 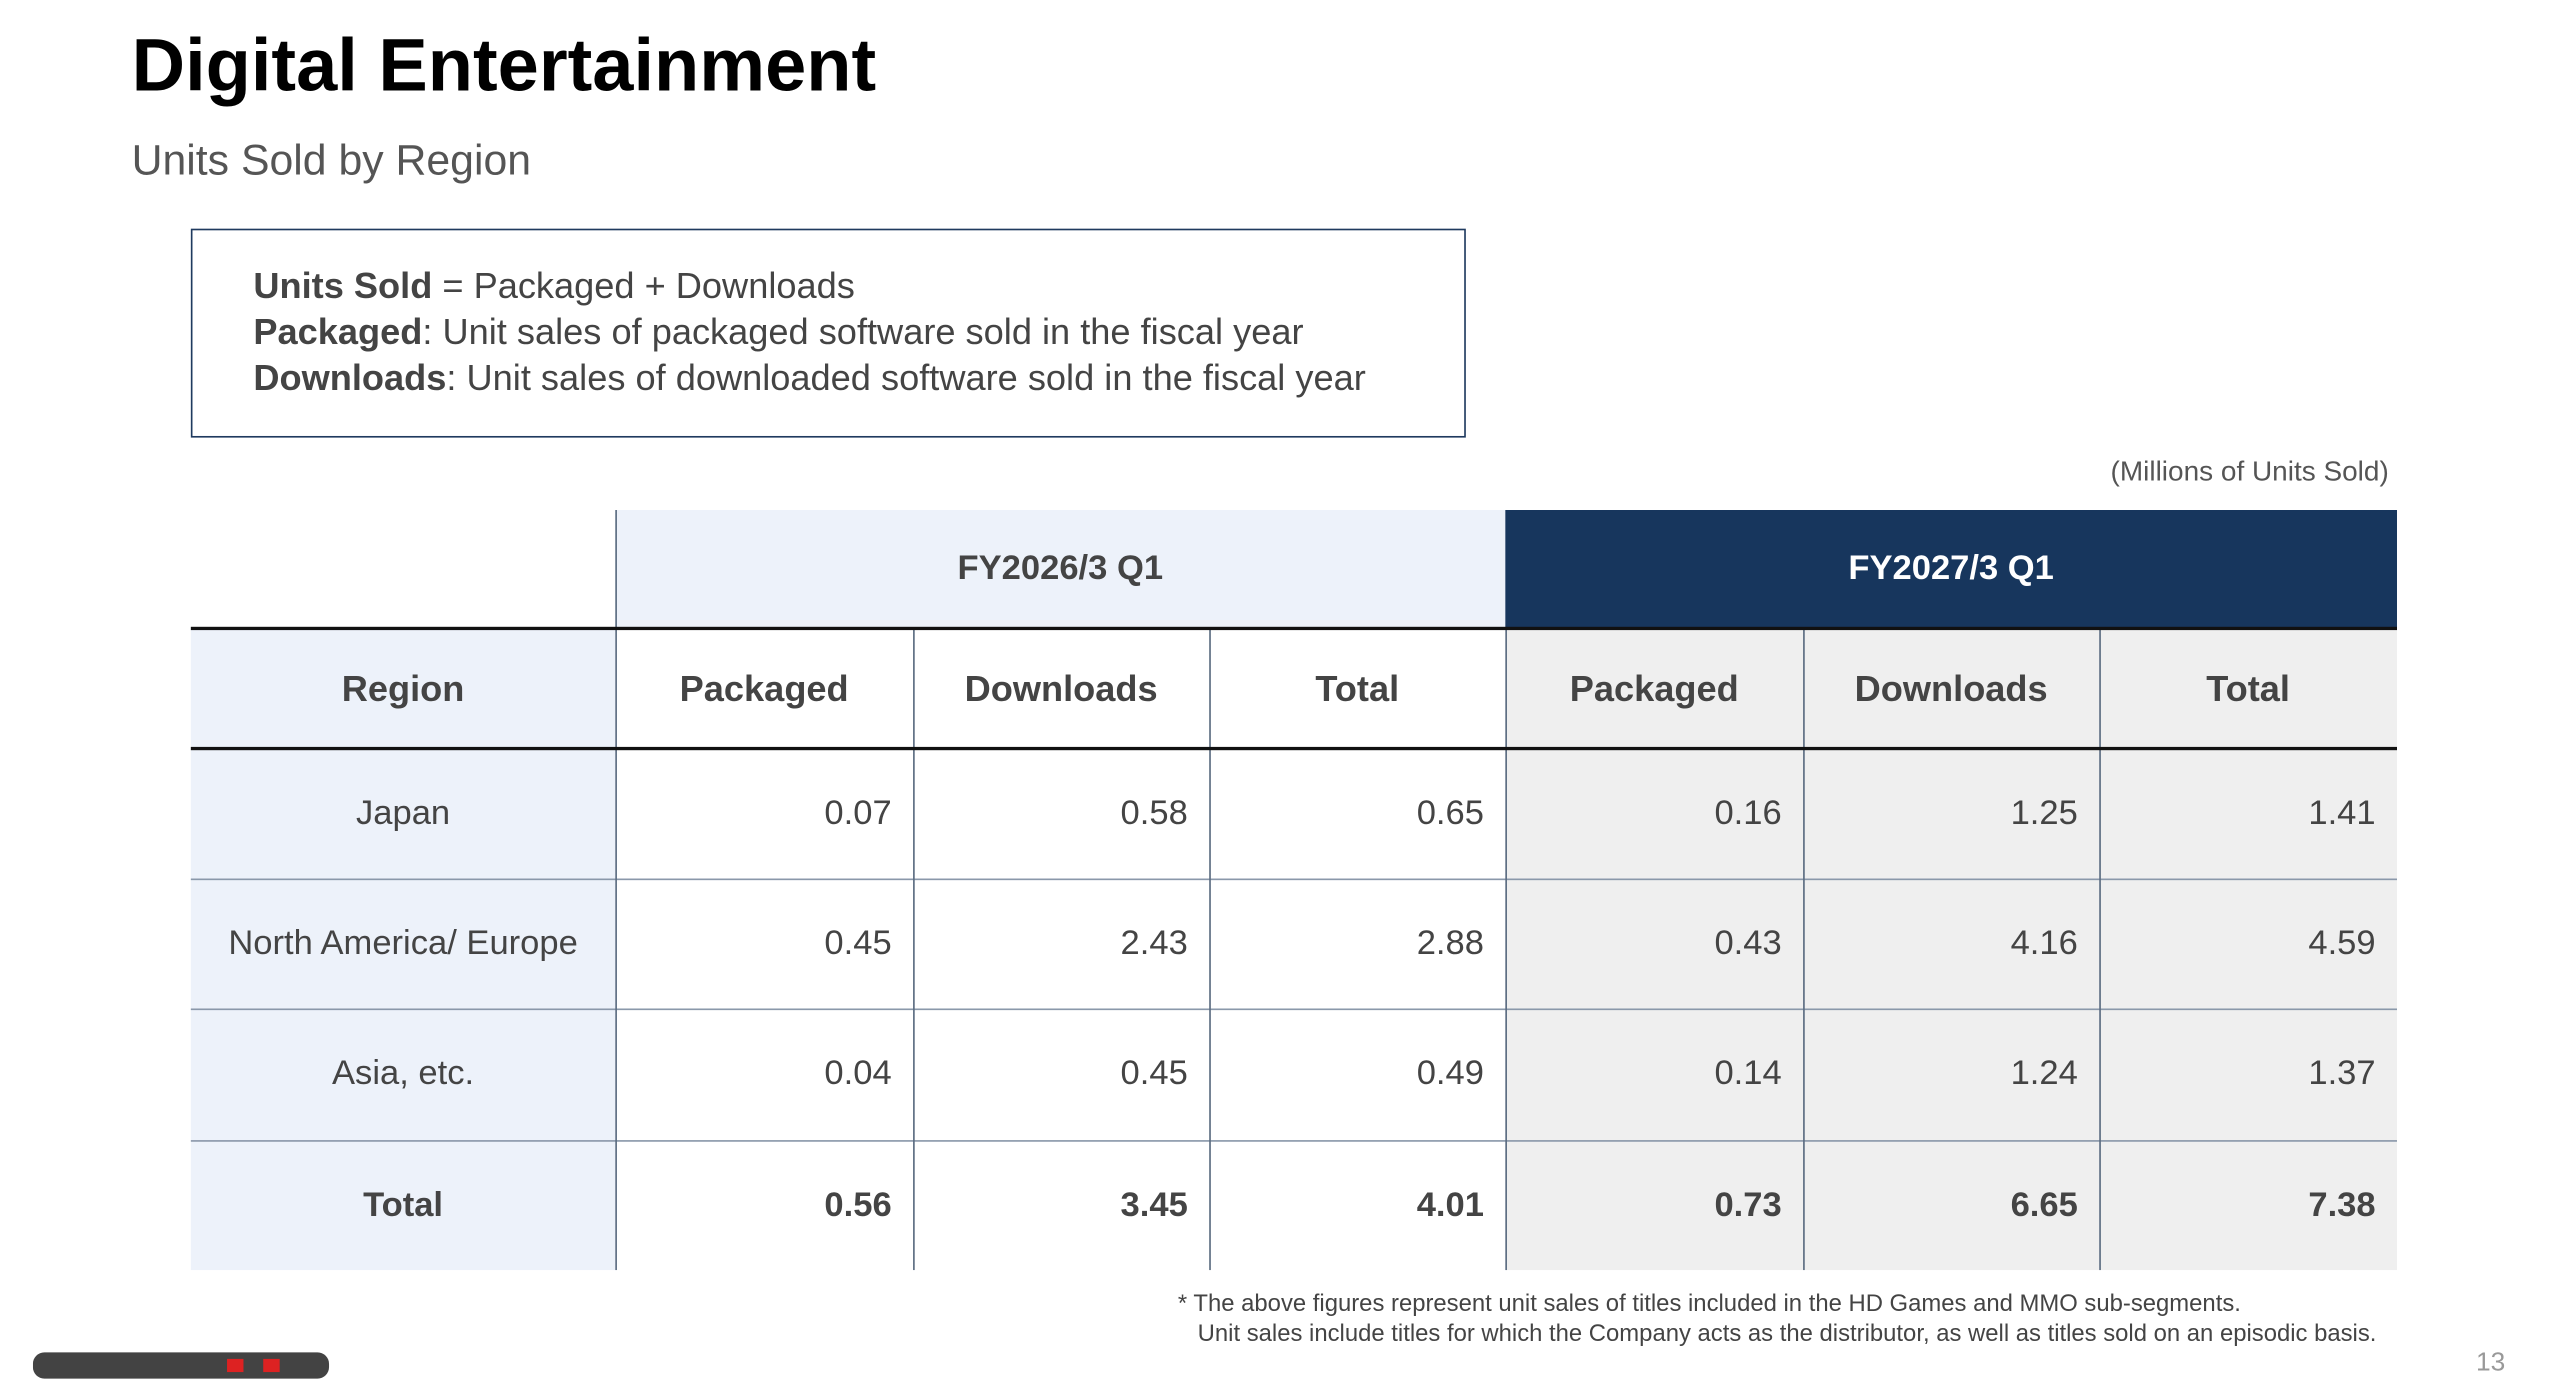 What do you see at coordinates (1951, 943) in the screenshot?
I see `value-cell: 4.16` at bounding box center [1951, 943].